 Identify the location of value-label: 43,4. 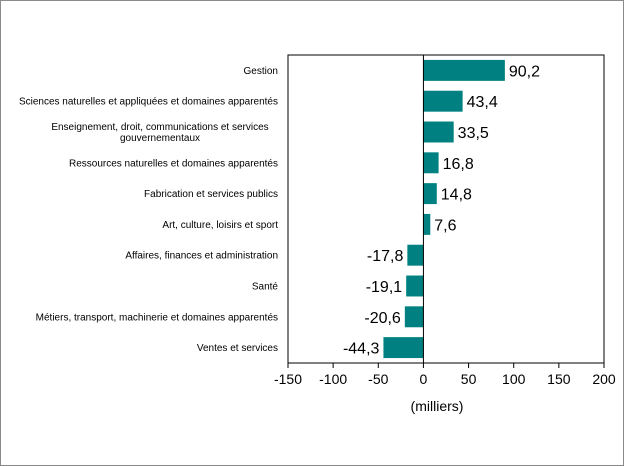
(482, 102).